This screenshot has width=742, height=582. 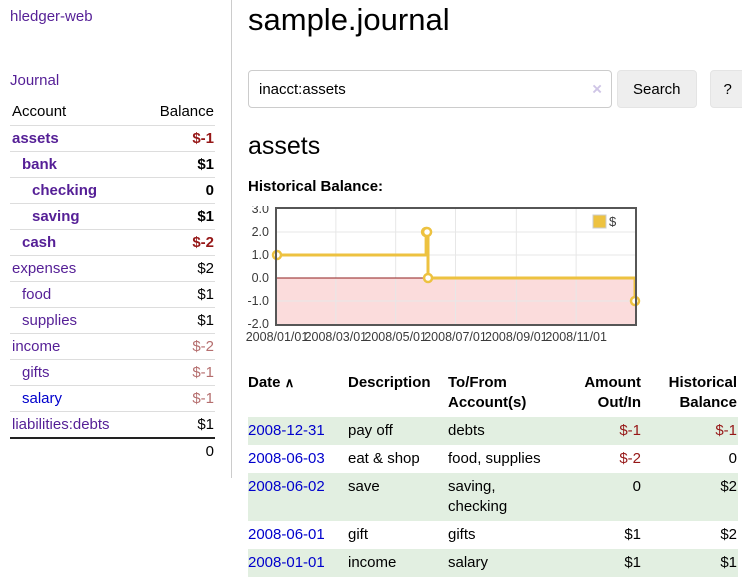 I want to click on account-link: assets, so click(x=35, y=138).